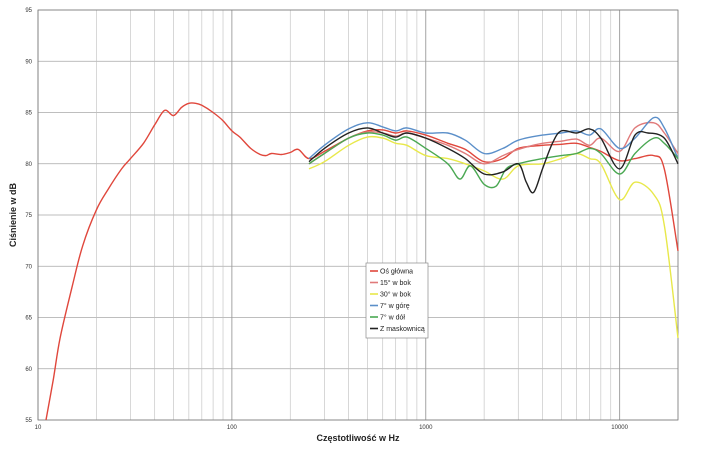 The height and width of the screenshot is (455, 708). Describe the element at coordinates (619, 428) in the screenshot. I see `x-tick-label: 10000` at that location.